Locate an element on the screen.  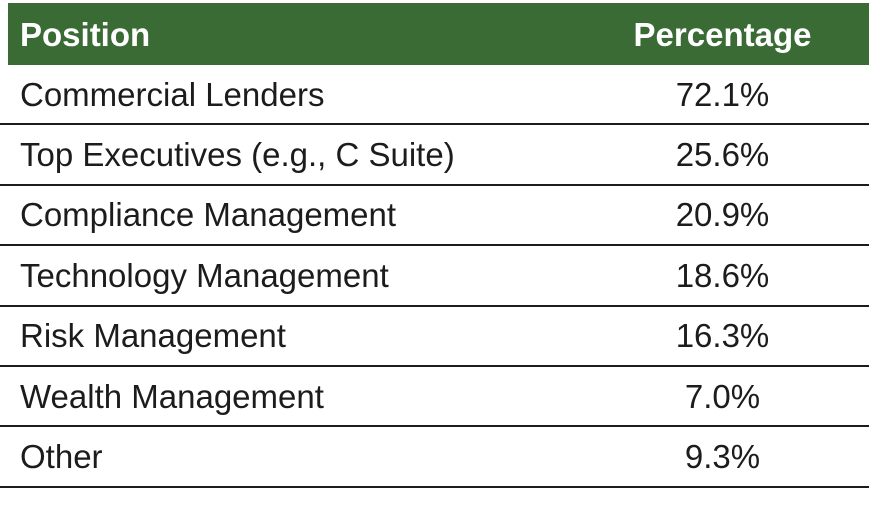
position-cell: Wealth Management is located at coordinates (172, 396).